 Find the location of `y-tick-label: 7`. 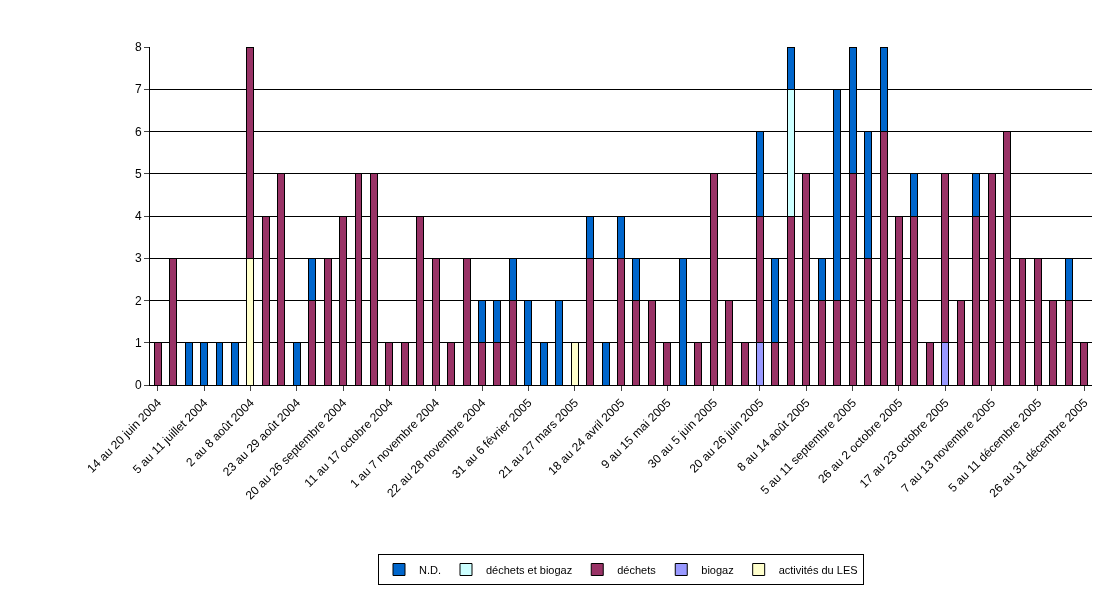

y-tick-label: 7 is located at coordinates (138, 89).